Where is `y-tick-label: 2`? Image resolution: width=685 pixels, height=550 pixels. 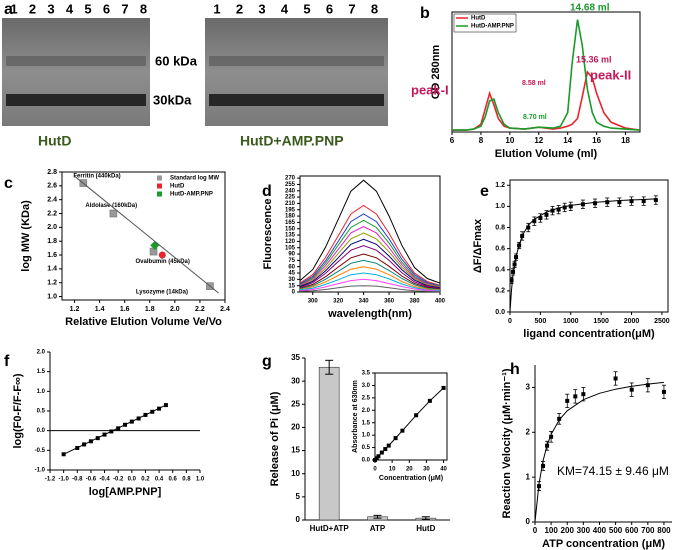
y-tick-label: 2 is located at coordinates (528, 431).